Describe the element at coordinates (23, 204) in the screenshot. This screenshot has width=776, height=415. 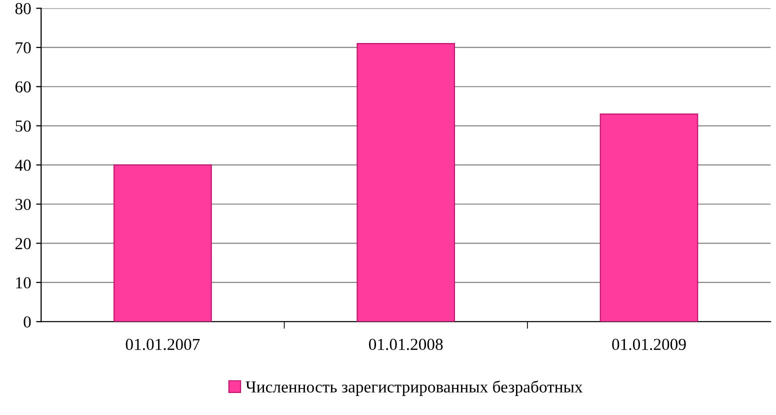
I see `y-tick-label: 30` at that location.